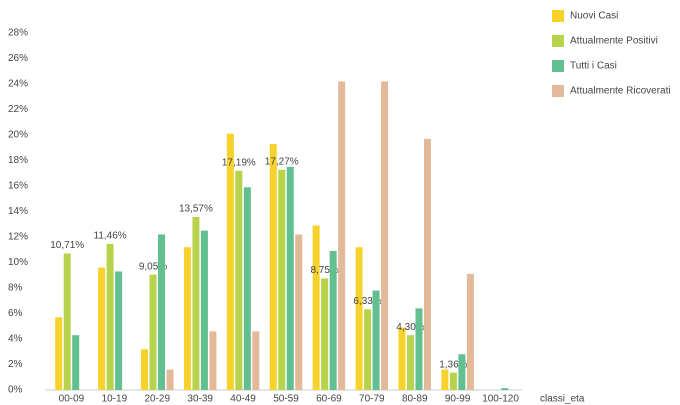 The image size is (680, 405). Describe the element at coordinates (15, 339) in the screenshot. I see `y-tick-label: 4%` at that location.